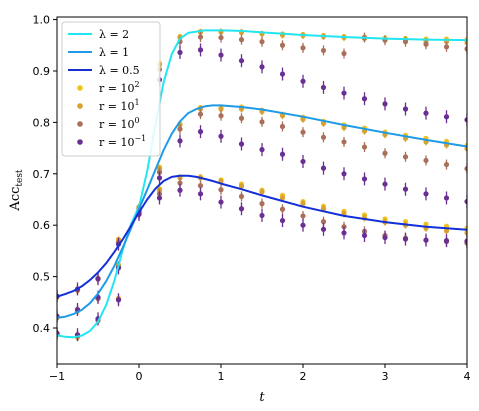 This screenshot has height=411, width=479. Describe the element at coordinates (119, 87) in the screenshot. I see `legend-label: r = 102` at that location.